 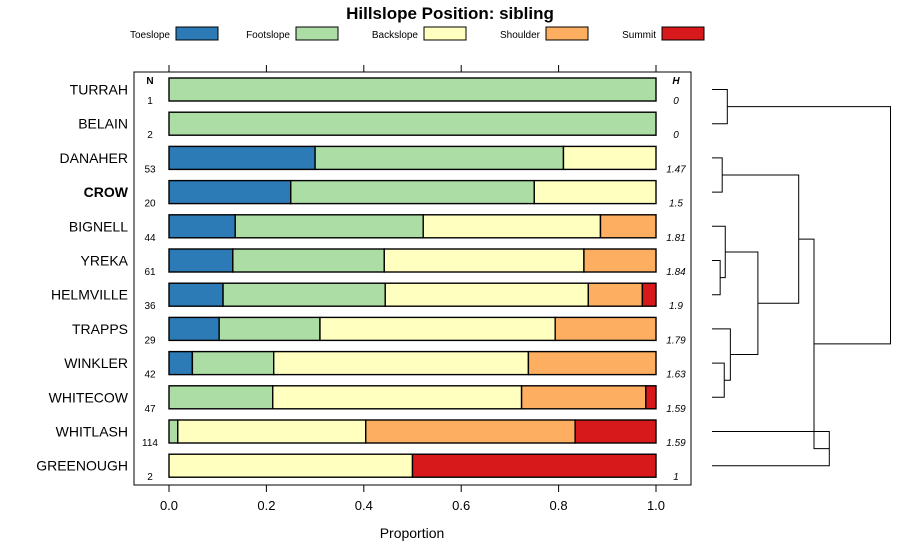 I want to click on bar-row-greenough: GREENOUGH 2 1, so click(x=357, y=468).